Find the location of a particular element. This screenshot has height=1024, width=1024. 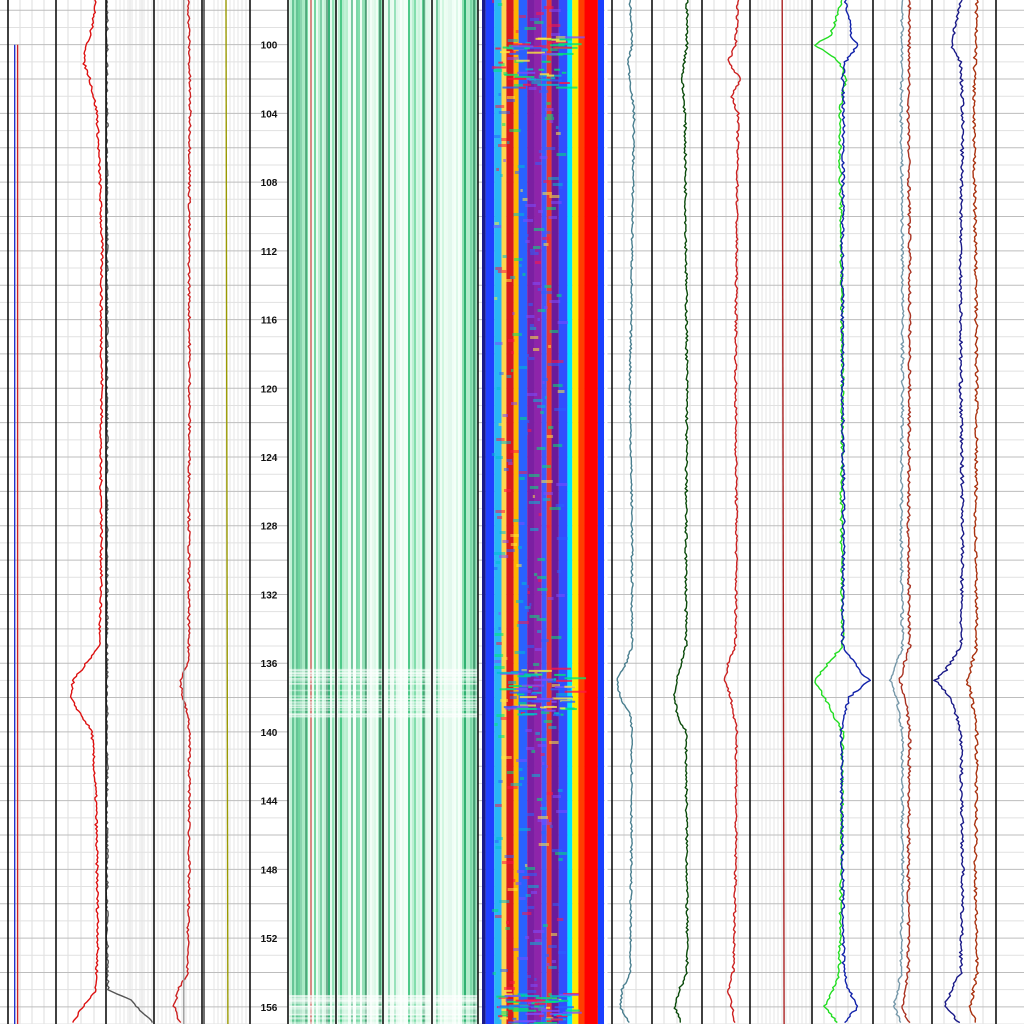

depth-tick-label: 120 is located at coordinates (269, 389).